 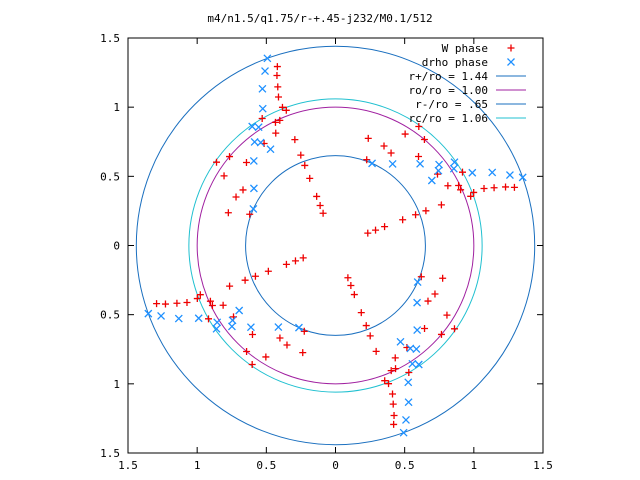 What do you see at coordinates (511, 48) in the screenshot?
I see `legend-marker-plus` at bounding box center [511, 48].